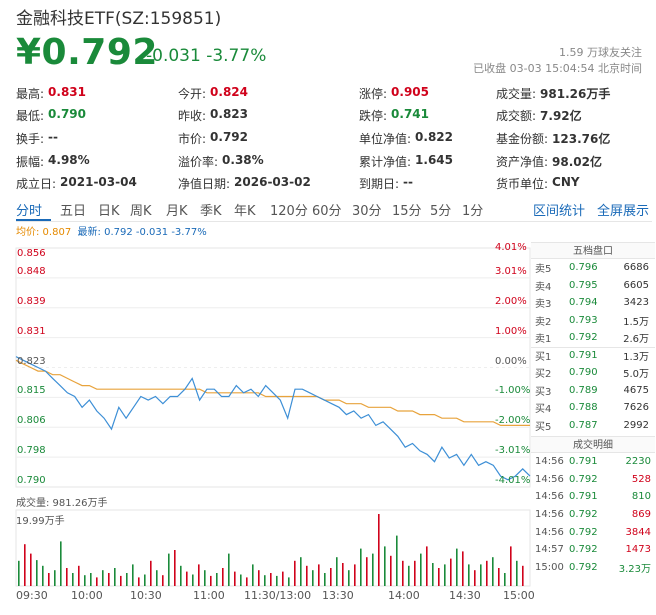  What do you see at coordinates (367, 211) in the screenshot?
I see `tab-9: 30分` at bounding box center [367, 211].